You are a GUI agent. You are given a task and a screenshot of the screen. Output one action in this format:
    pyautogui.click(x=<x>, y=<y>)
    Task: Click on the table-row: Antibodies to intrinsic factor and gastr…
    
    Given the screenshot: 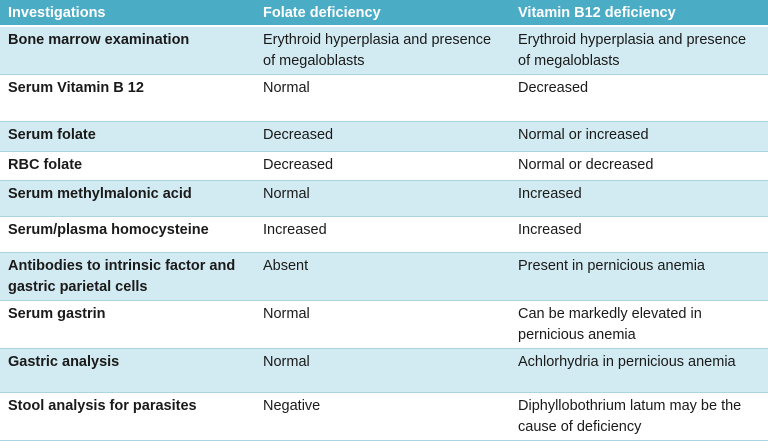 What is the action you would take?
    pyautogui.click(x=384, y=276)
    